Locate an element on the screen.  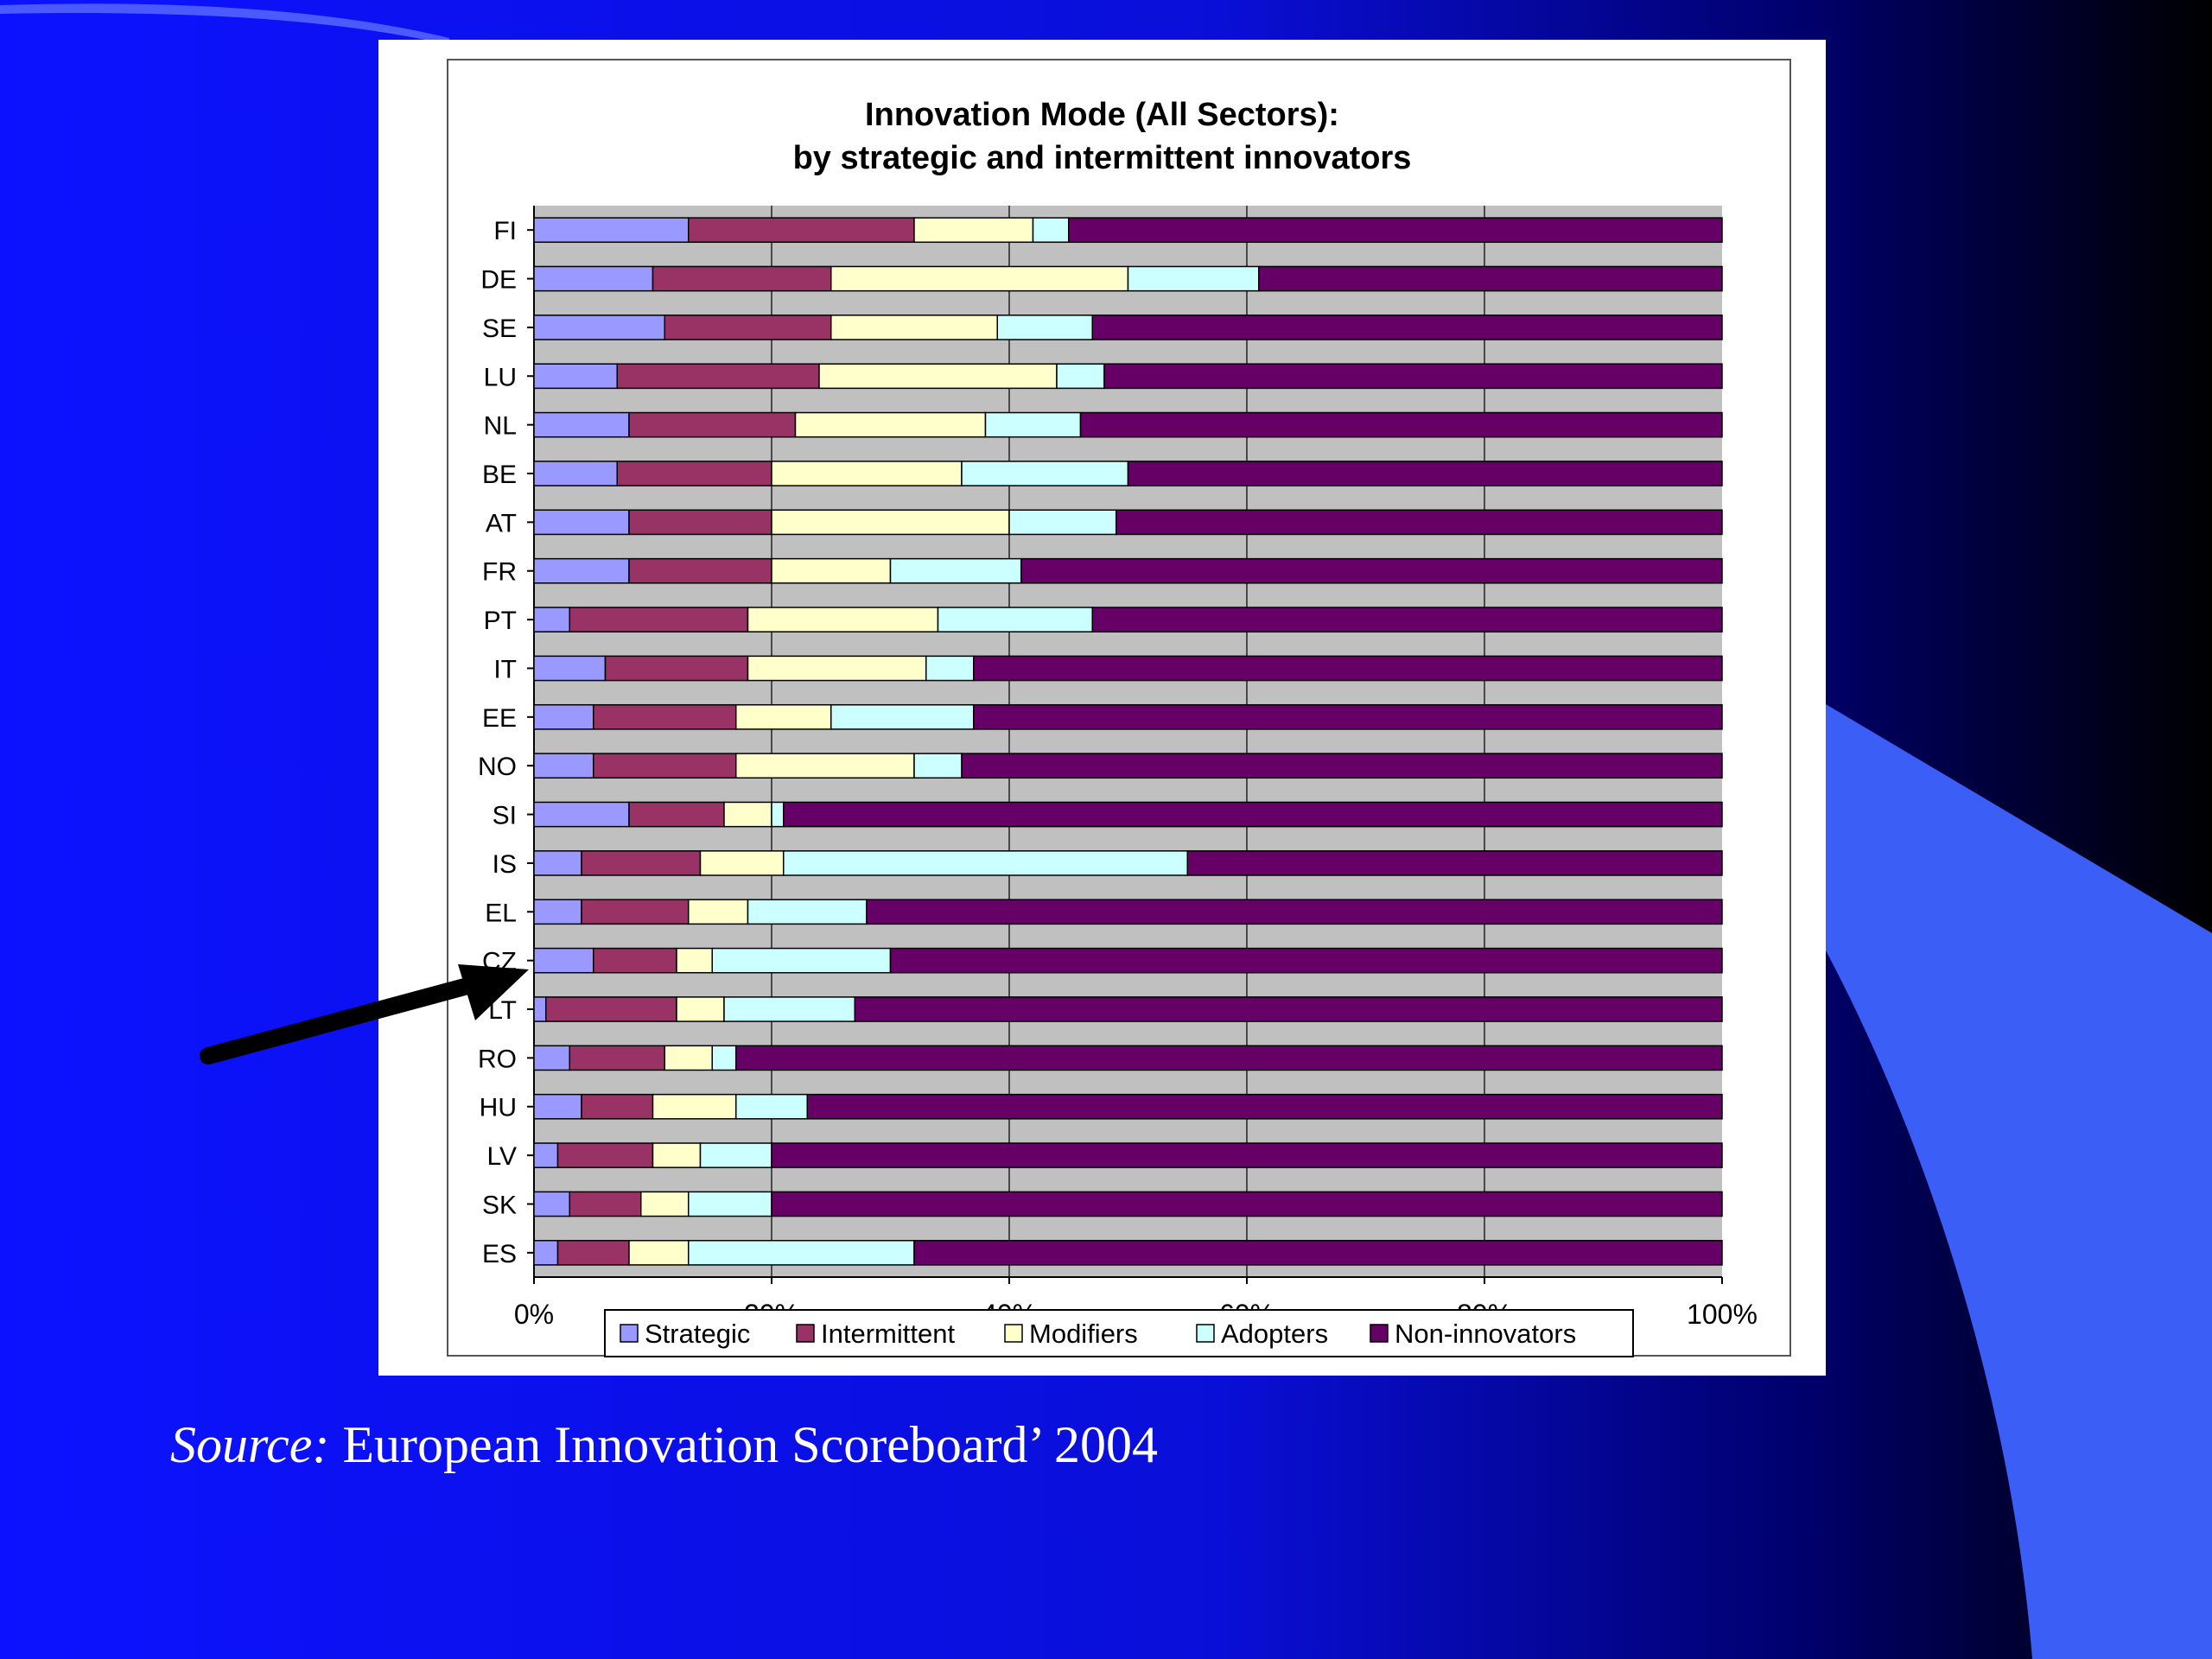
y-tick-label-se: SE is located at coordinates (500, 329).